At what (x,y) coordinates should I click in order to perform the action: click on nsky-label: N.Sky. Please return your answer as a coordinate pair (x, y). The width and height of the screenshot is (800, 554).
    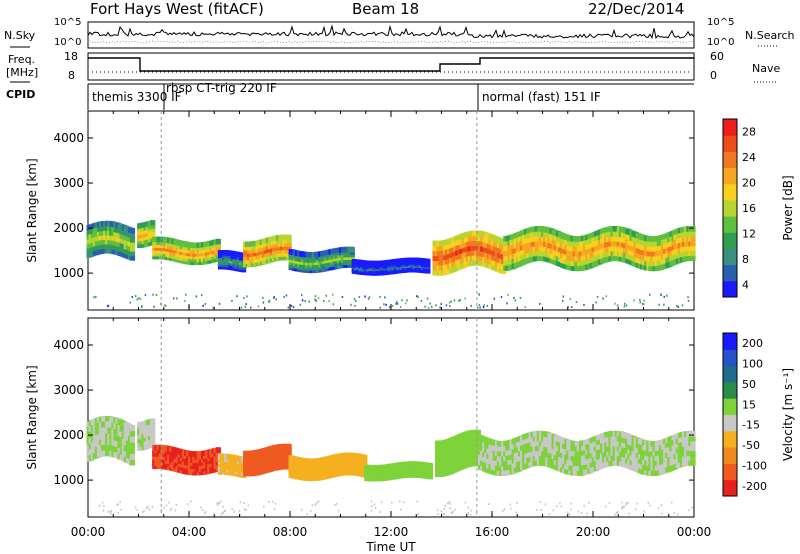
    Looking at the image, I should click on (20, 35).